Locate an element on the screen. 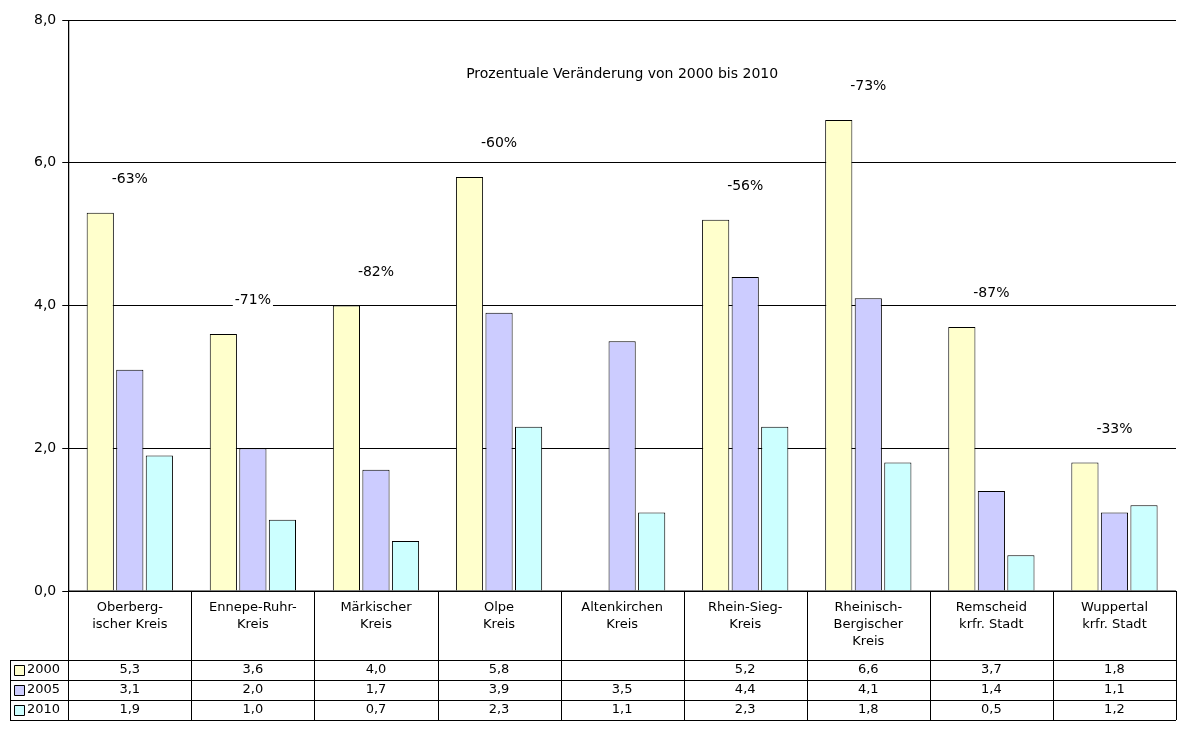 The width and height of the screenshot is (1182, 735). legend-label: 2010 is located at coordinates (44, 709).